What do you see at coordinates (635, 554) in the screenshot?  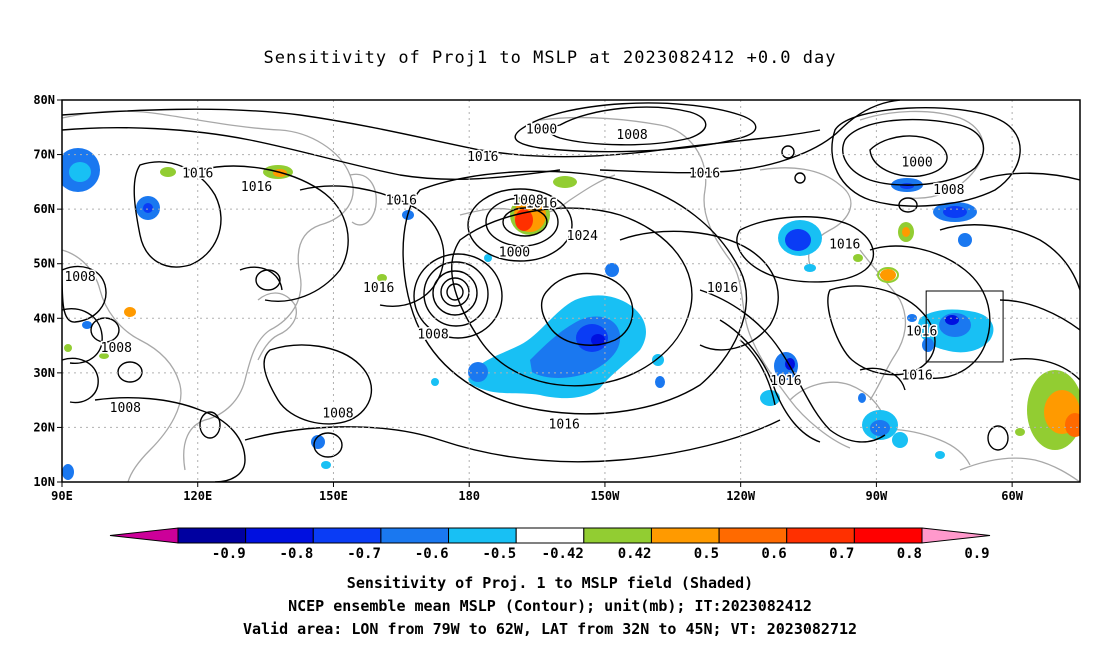 I see `colorbar-tick-label: 0.42` at bounding box center [635, 554].